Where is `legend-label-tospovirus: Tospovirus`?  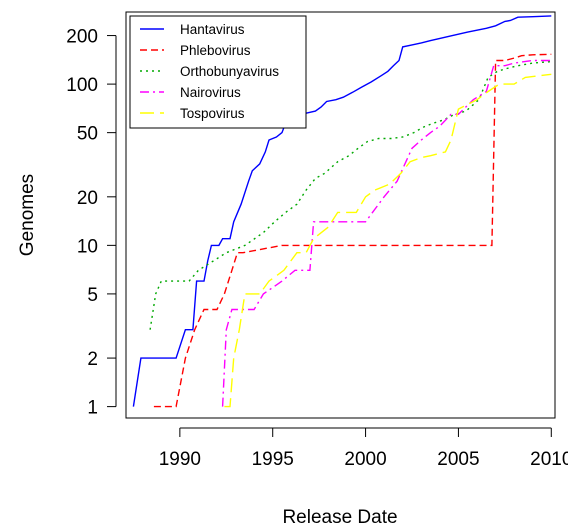 legend-label-tospovirus: Tospovirus is located at coordinates (212, 113).